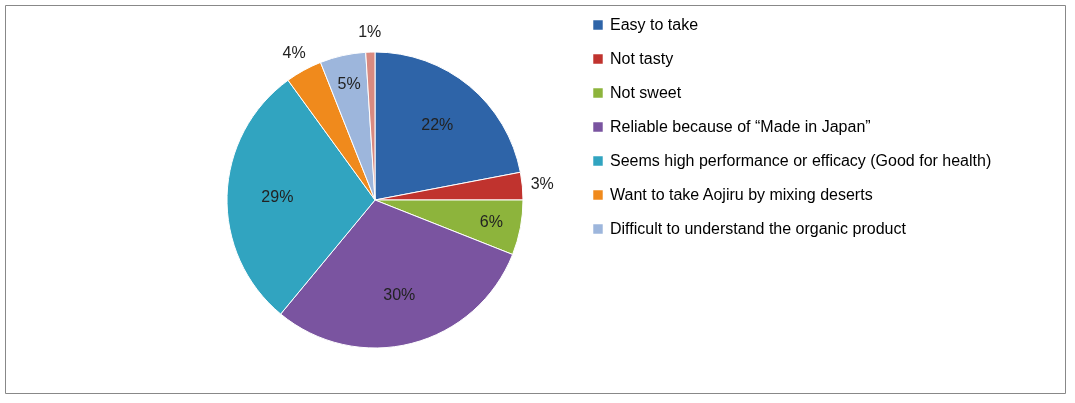 The image size is (1075, 403). Describe the element at coordinates (741, 194) in the screenshot. I see `legend-label: Want to take Aojiru by mixing deserts` at that location.